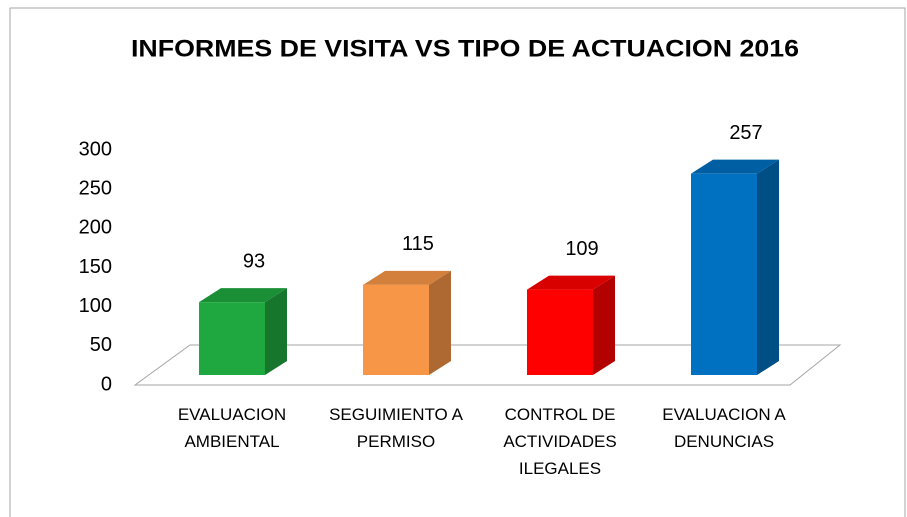 This screenshot has width=907, height=517. I want to click on y-tick-label: 250, so click(95, 188).